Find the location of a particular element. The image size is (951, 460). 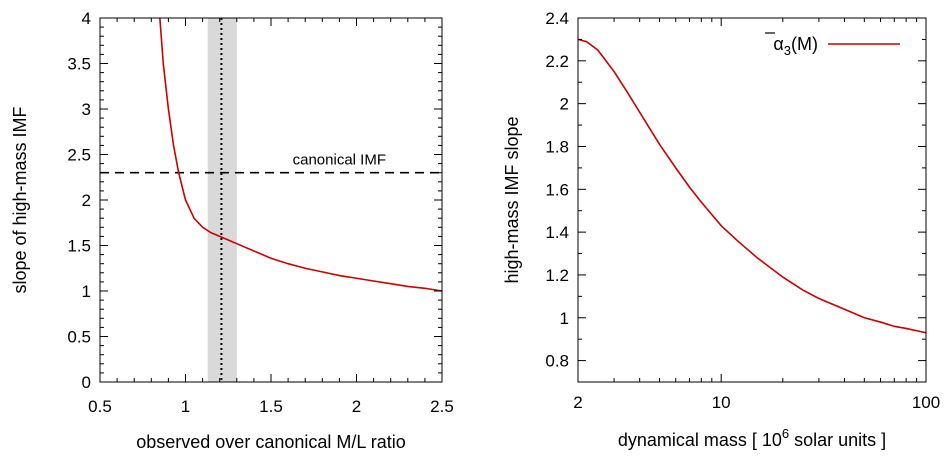

left-x-axis-label: observed over canonical M/L ratio is located at coordinates (270, 442).